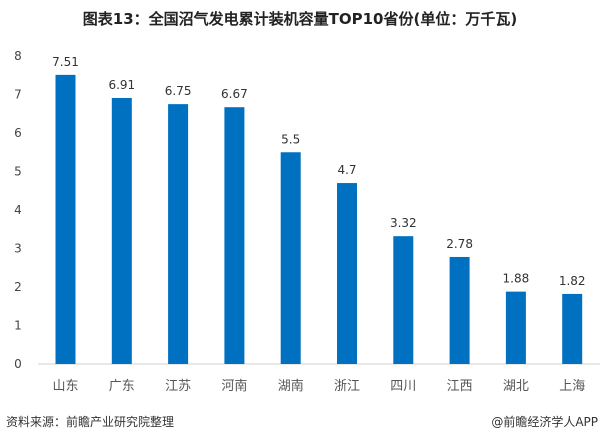 Image resolution: width=600 pixels, height=441 pixels. I want to click on credit-note: @前瞻经济学人APP, so click(544, 421).